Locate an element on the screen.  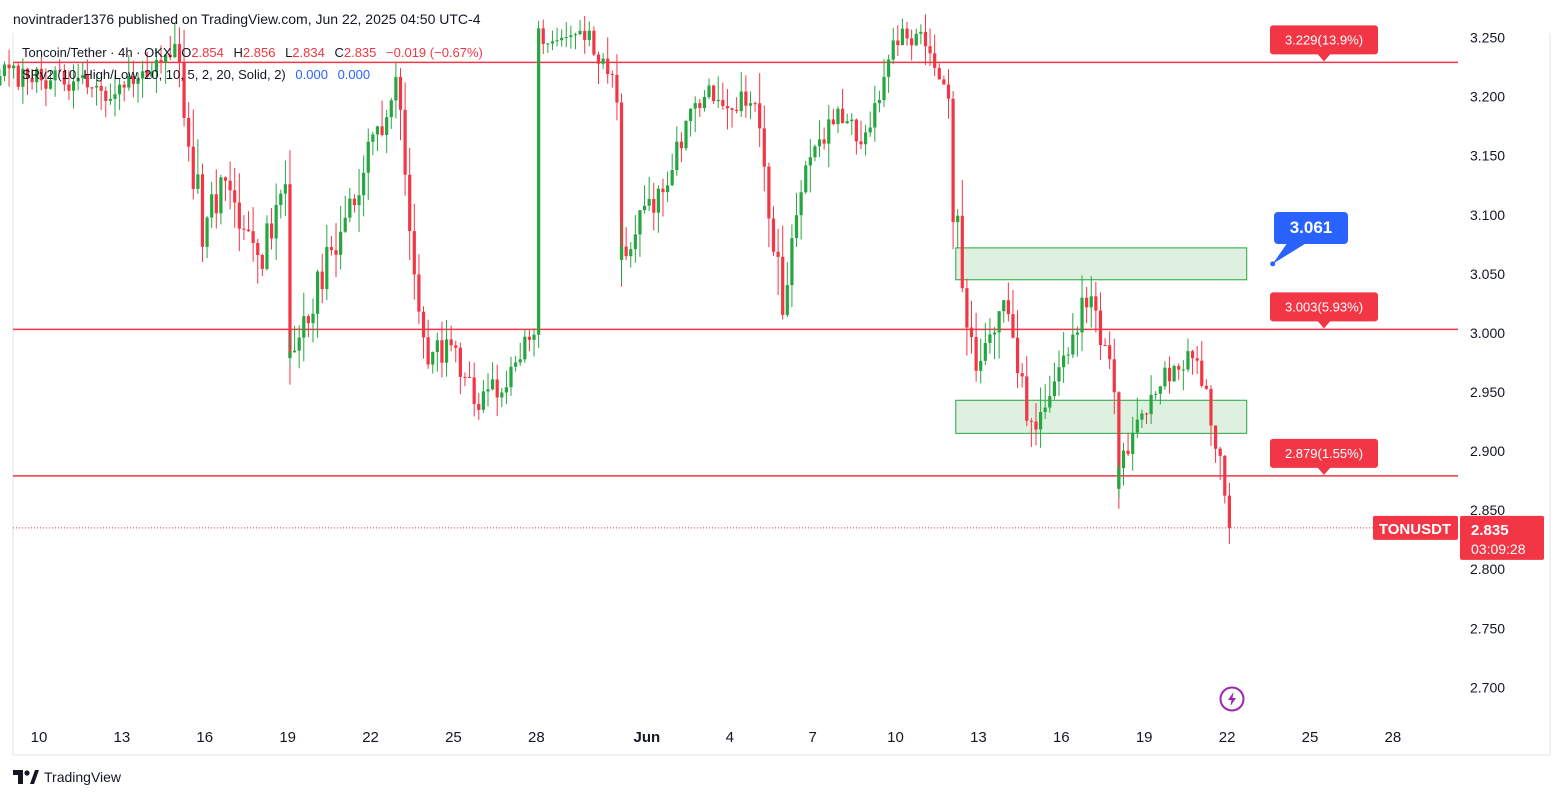
level-label-text: 3.003(5.93%) is located at coordinates (1324, 306).